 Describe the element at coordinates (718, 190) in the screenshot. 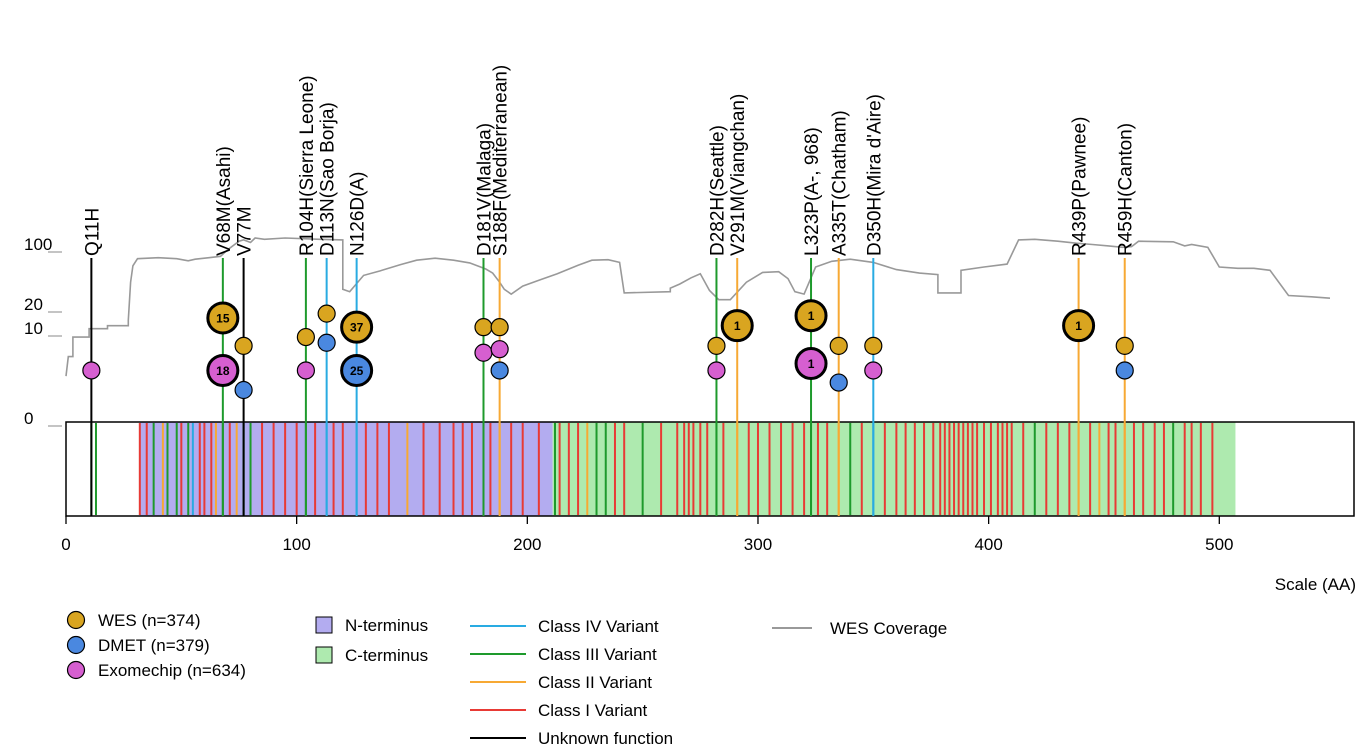

I see `variant-label: D282H(Seattle)` at that location.